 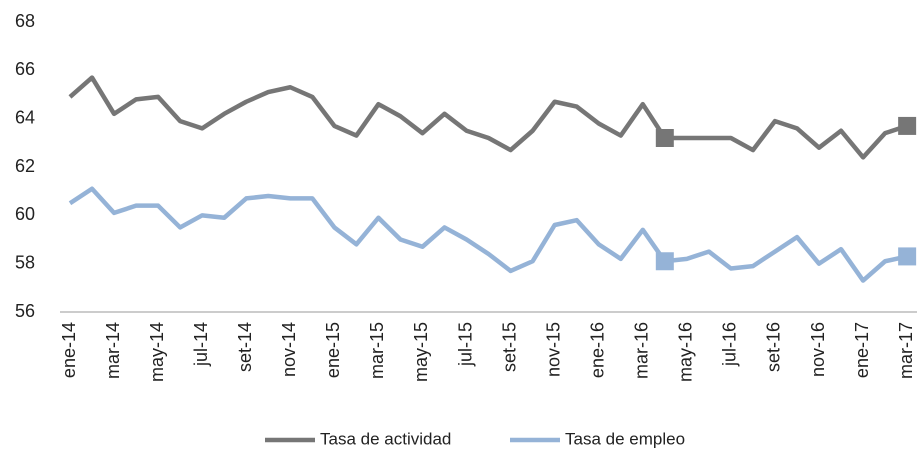 What do you see at coordinates (25, 311) in the screenshot?
I see `y-tick-label: 56` at bounding box center [25, 311].